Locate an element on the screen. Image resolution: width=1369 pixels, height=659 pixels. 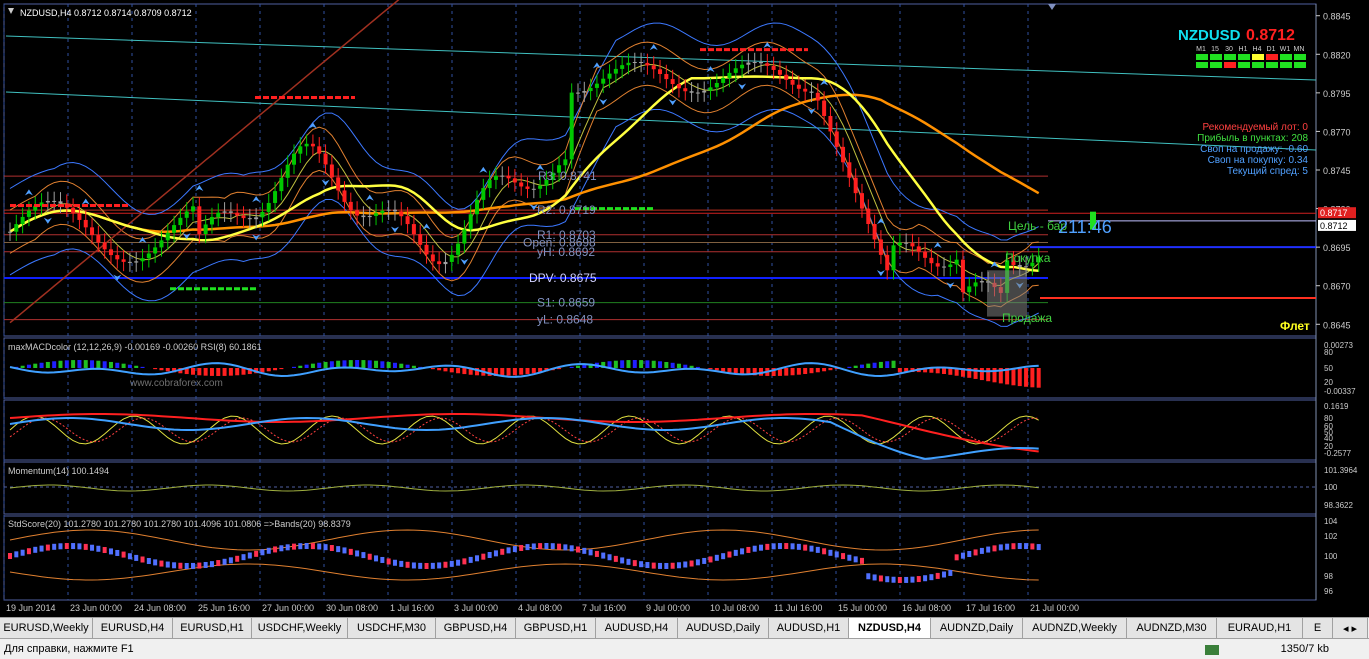
sell-label: Продажа is located at coordinates (1027, 318).